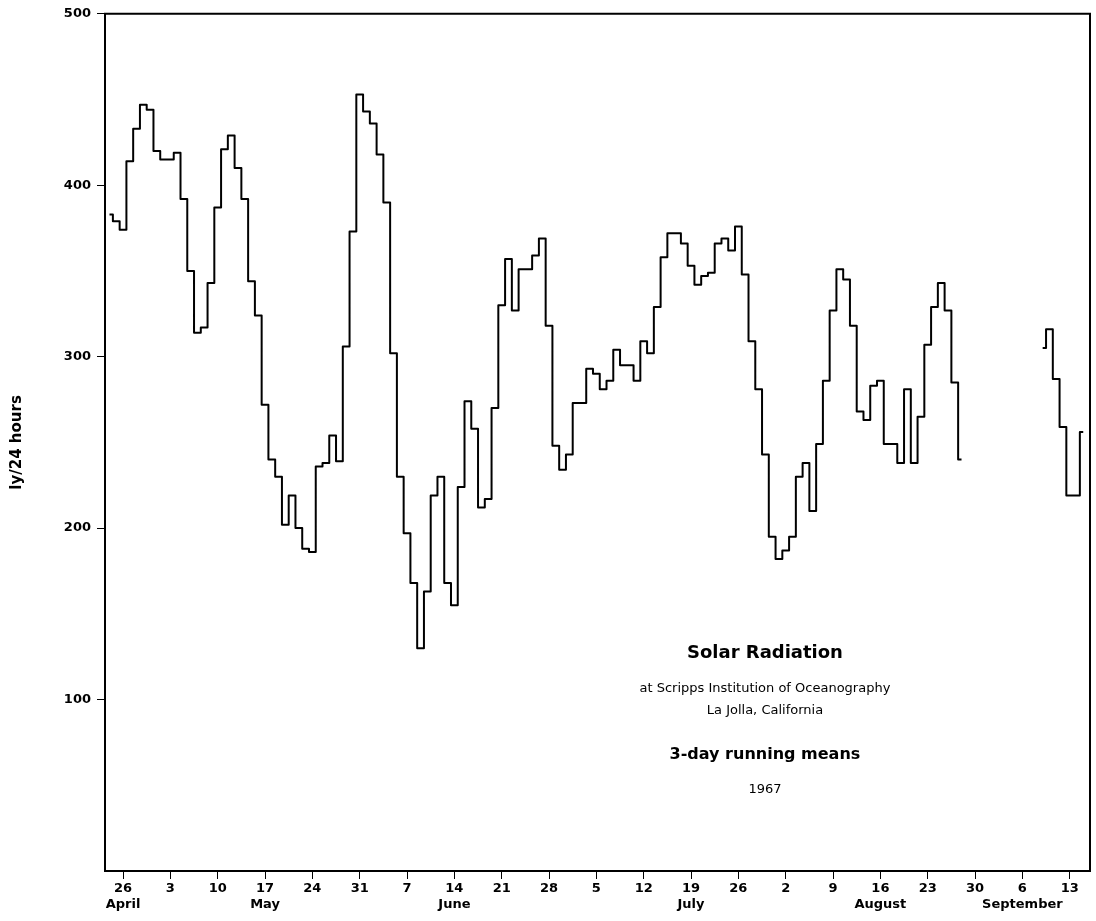 The image size is (1096, 921). What do you see at coordinates (691, 895) in the screenshot?
I see `x-tick-label: 19 July` at bounding box center [691, 895].